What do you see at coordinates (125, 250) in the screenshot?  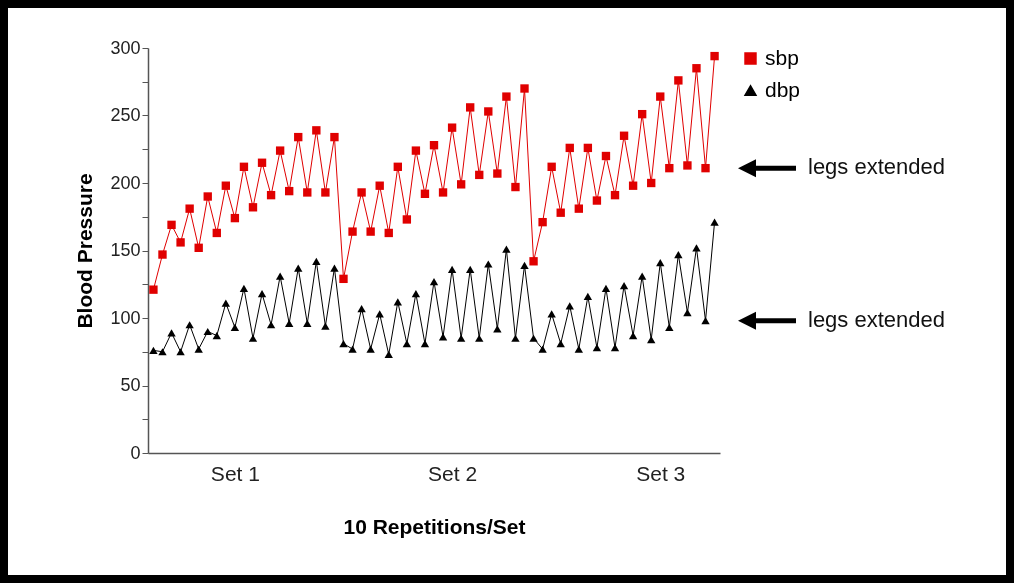 I see `y-tick-label: 150` at bounding box center [125, 250].